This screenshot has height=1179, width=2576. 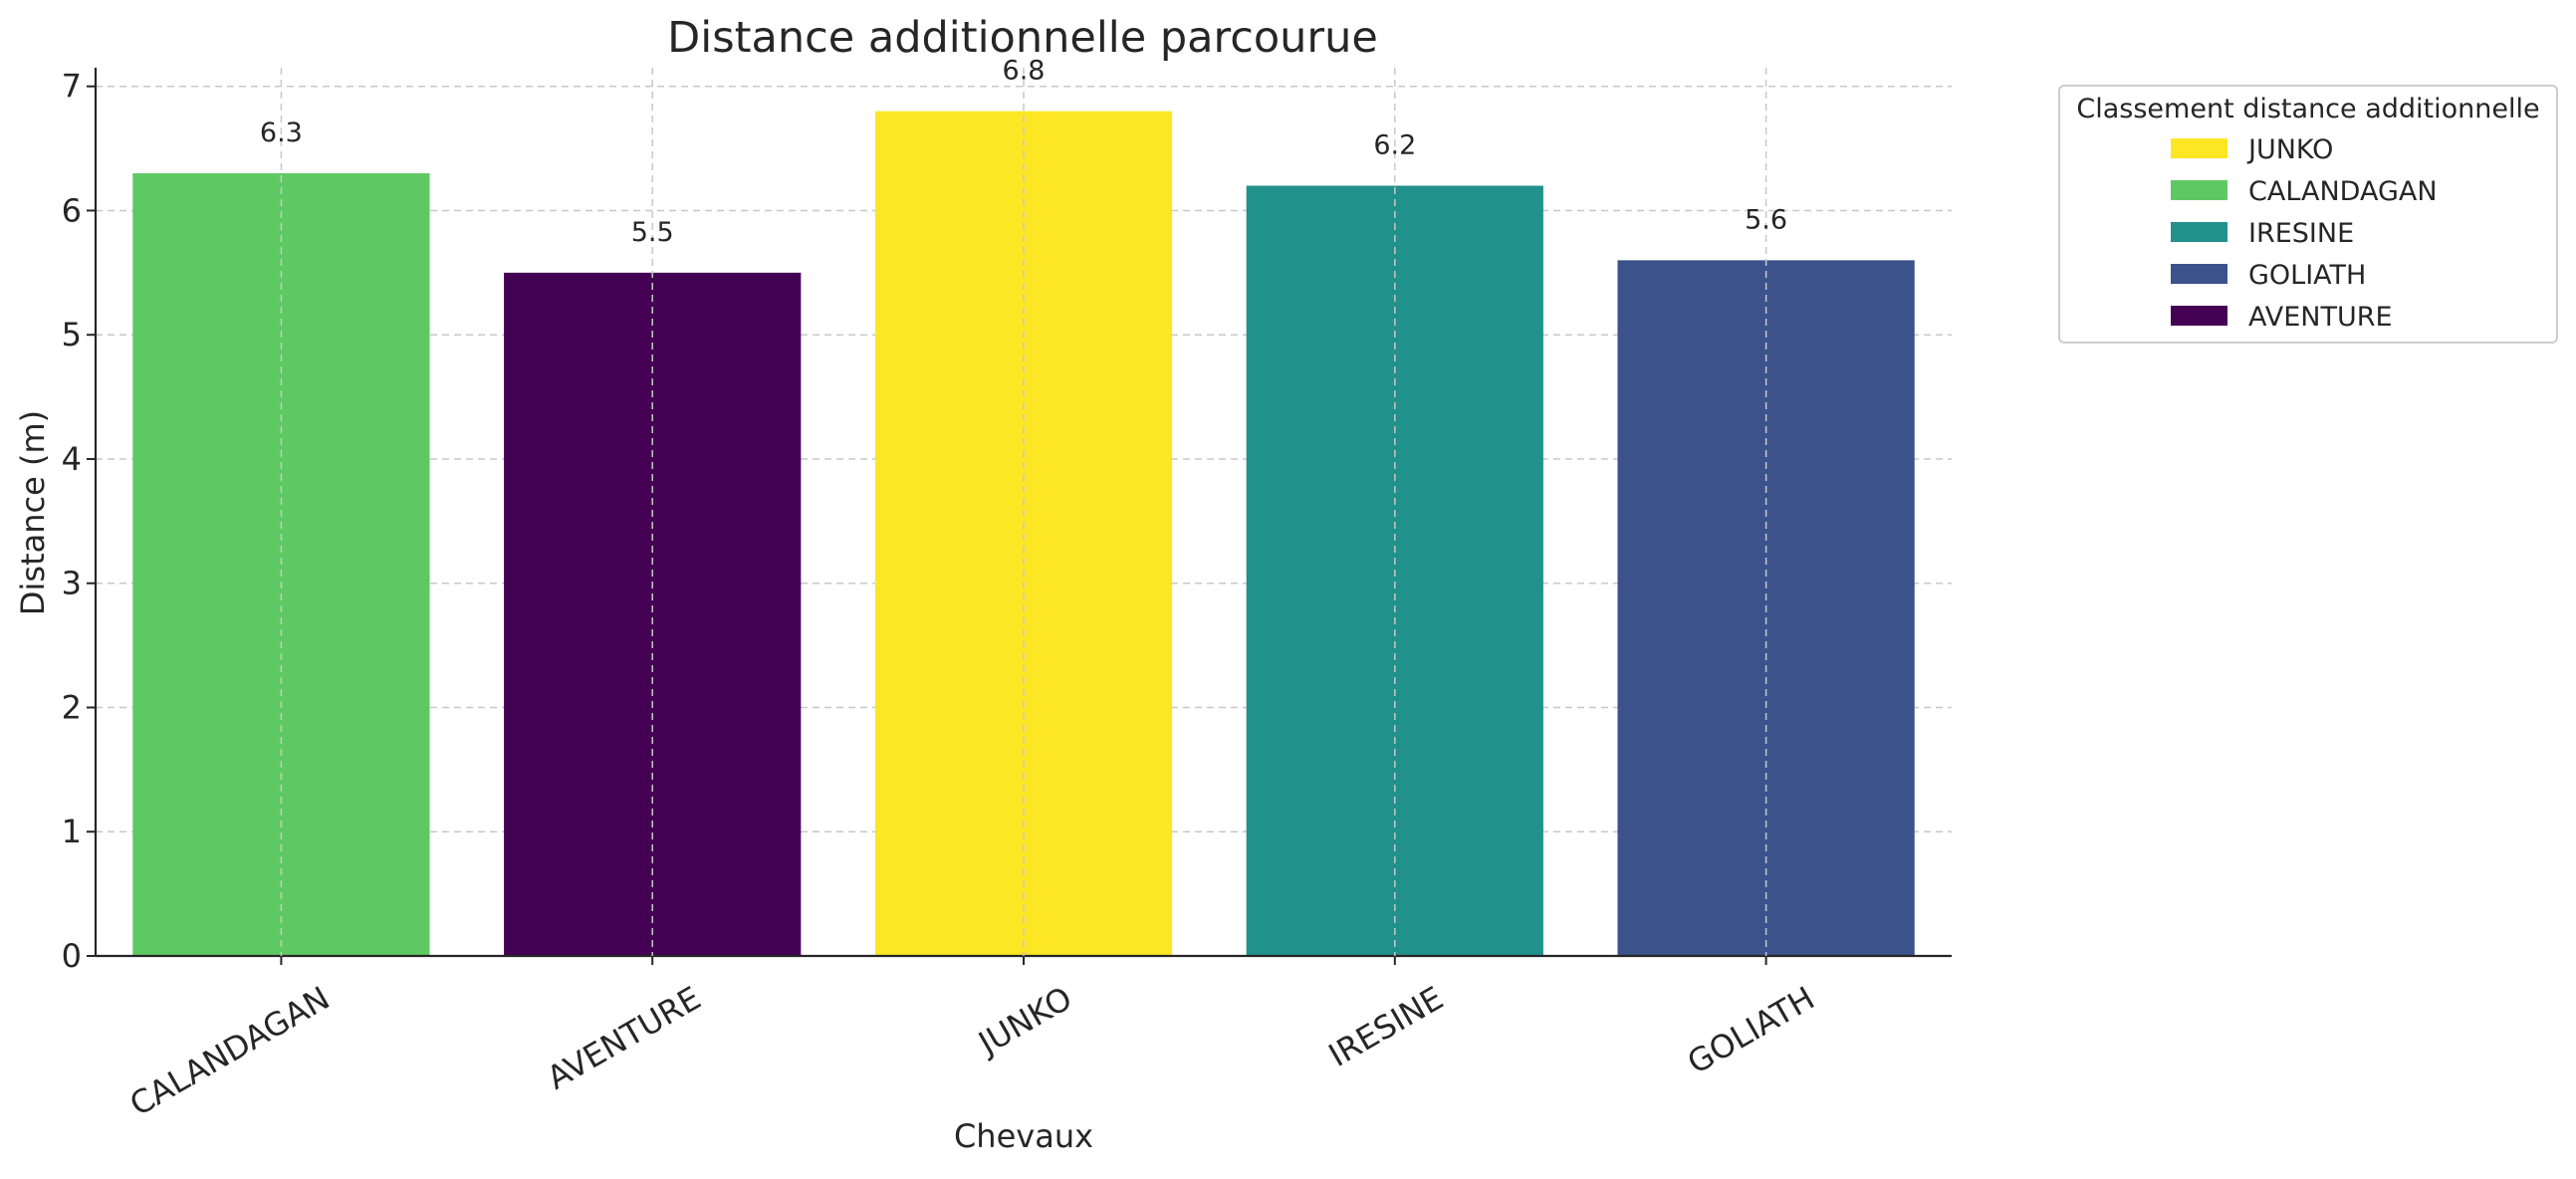 I want to click on x-tick-label: JUNKO, so click(x=1024, y=1021).